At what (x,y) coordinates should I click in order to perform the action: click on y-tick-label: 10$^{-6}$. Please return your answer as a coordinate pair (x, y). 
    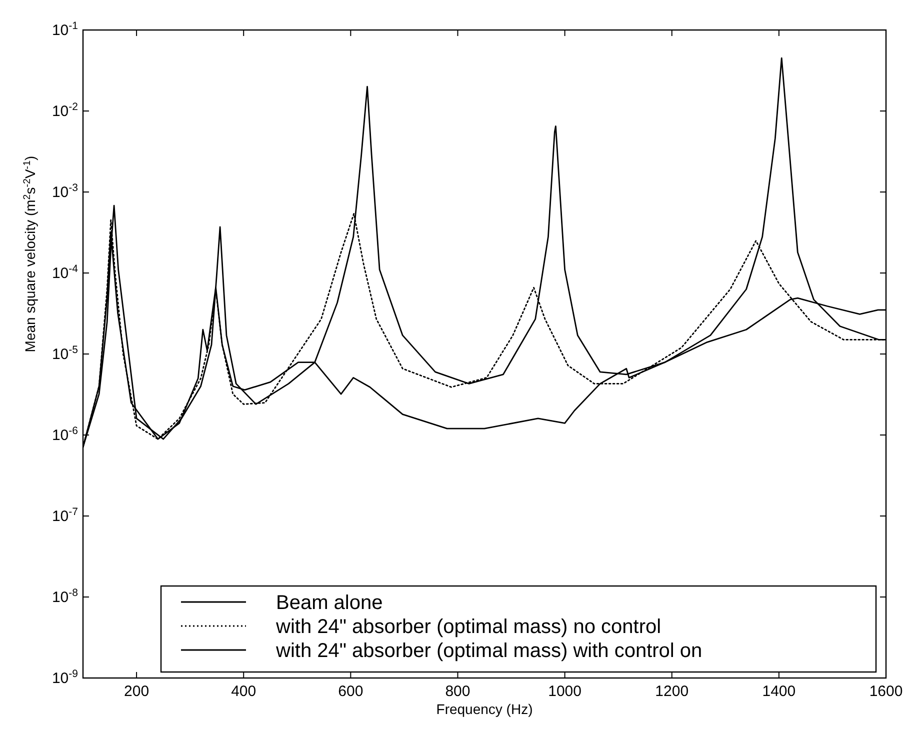
    Looking at the image, I should click on (65, 434).